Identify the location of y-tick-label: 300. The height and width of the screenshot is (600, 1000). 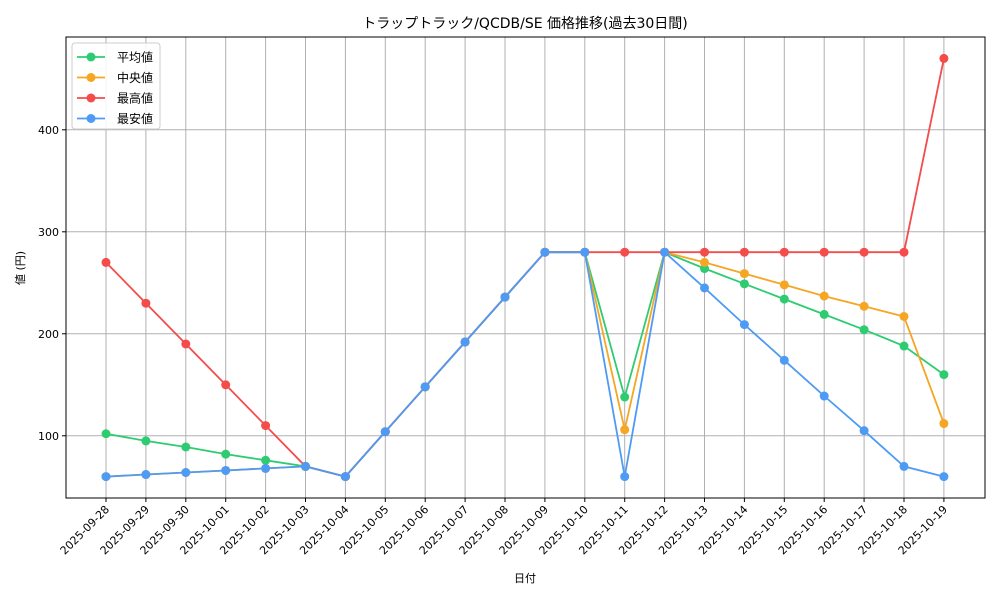
(48, 232).